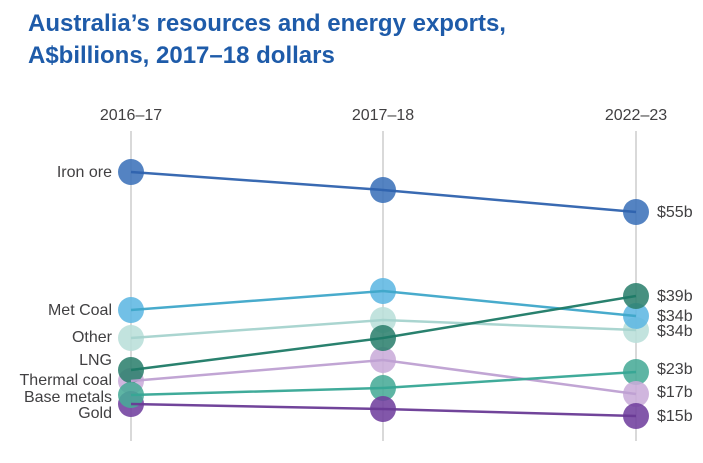  Describe the element at coordinates (636, 115) in the screenshot. I see `column-label-2: 2022–23` at that location.